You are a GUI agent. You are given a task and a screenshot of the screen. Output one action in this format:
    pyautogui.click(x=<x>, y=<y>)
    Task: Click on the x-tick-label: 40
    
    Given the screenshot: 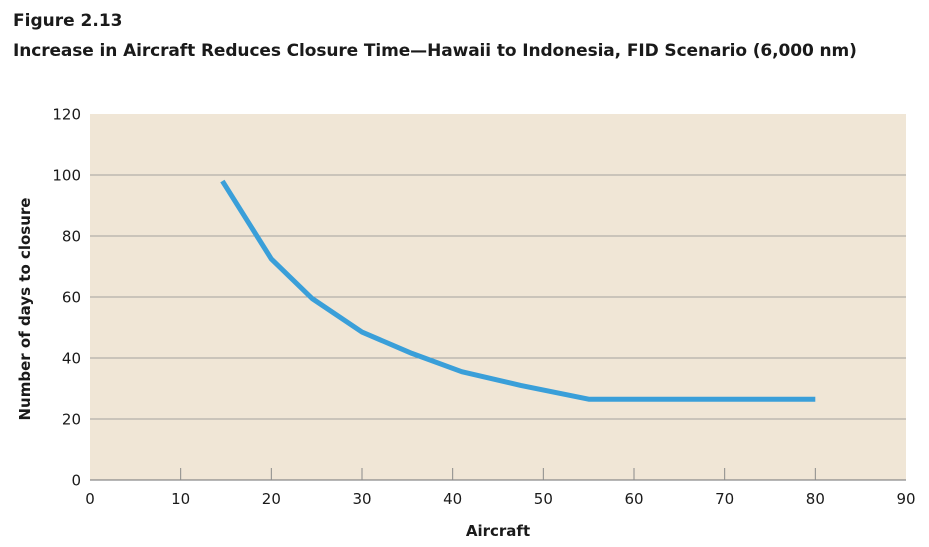 What is the action you would take?
    pyautogui.click(x=452, y=499)
    